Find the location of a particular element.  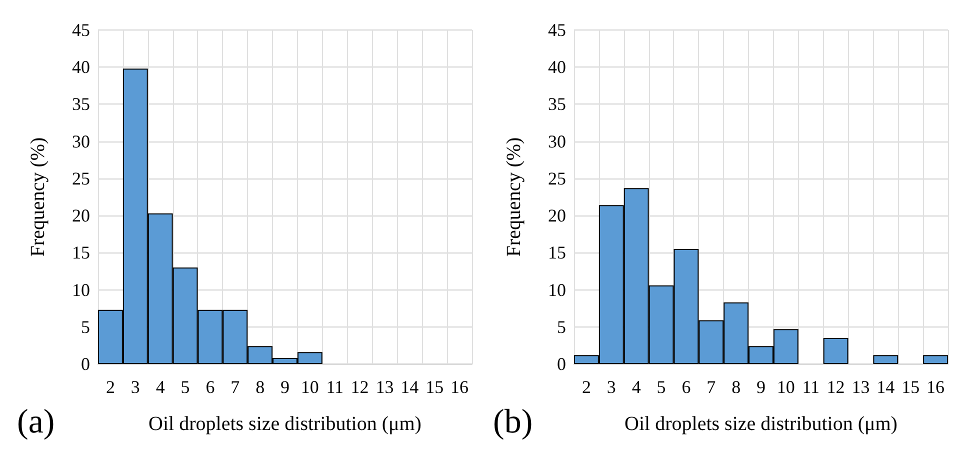

text: (a) is located at coordinates (36, 422).